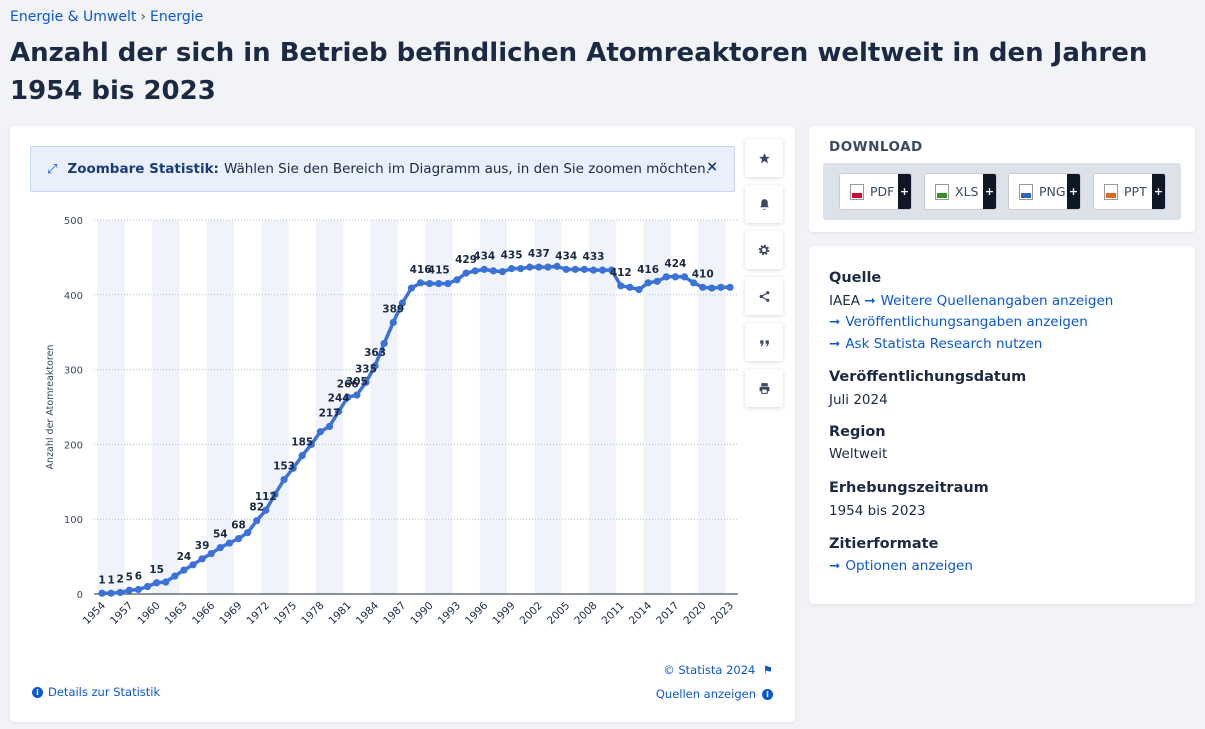 This screenshot has width=1205, height=729. What do you see at coordinates (935, 344) in the screenshot?
I see `research-link: ➞ Ask Statista Research nutzen` at bounding box center [935, 344].